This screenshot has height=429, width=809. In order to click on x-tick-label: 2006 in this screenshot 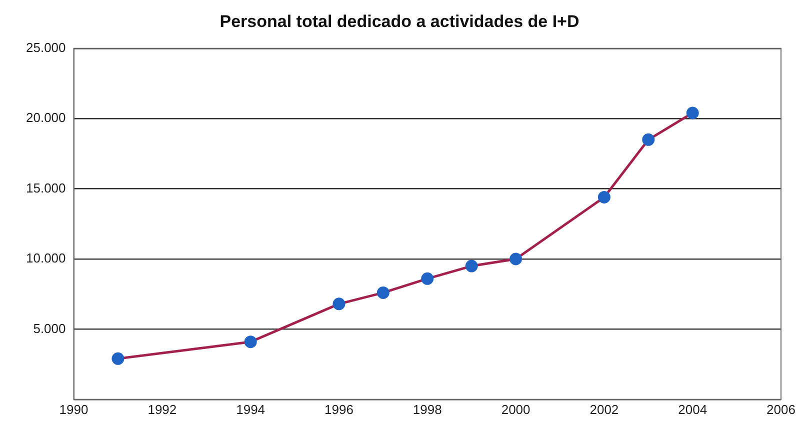, I will do `click(781, 409)`.